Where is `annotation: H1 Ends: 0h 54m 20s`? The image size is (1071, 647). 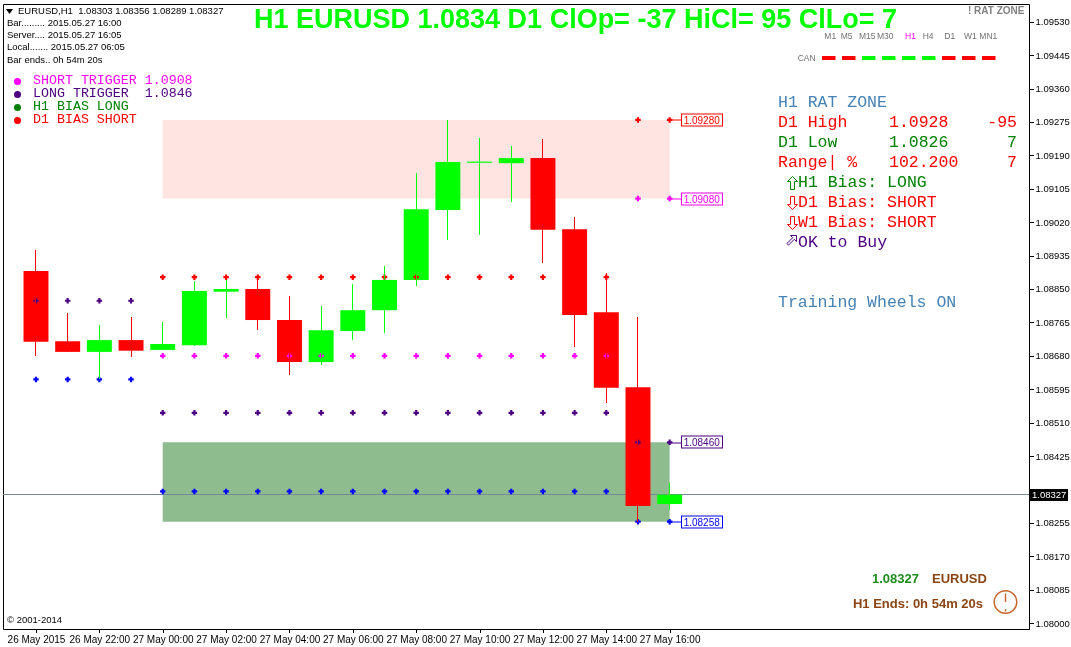
annotation: H1 Ends: 0h 54m 20s is located at coordinates (917, 603).